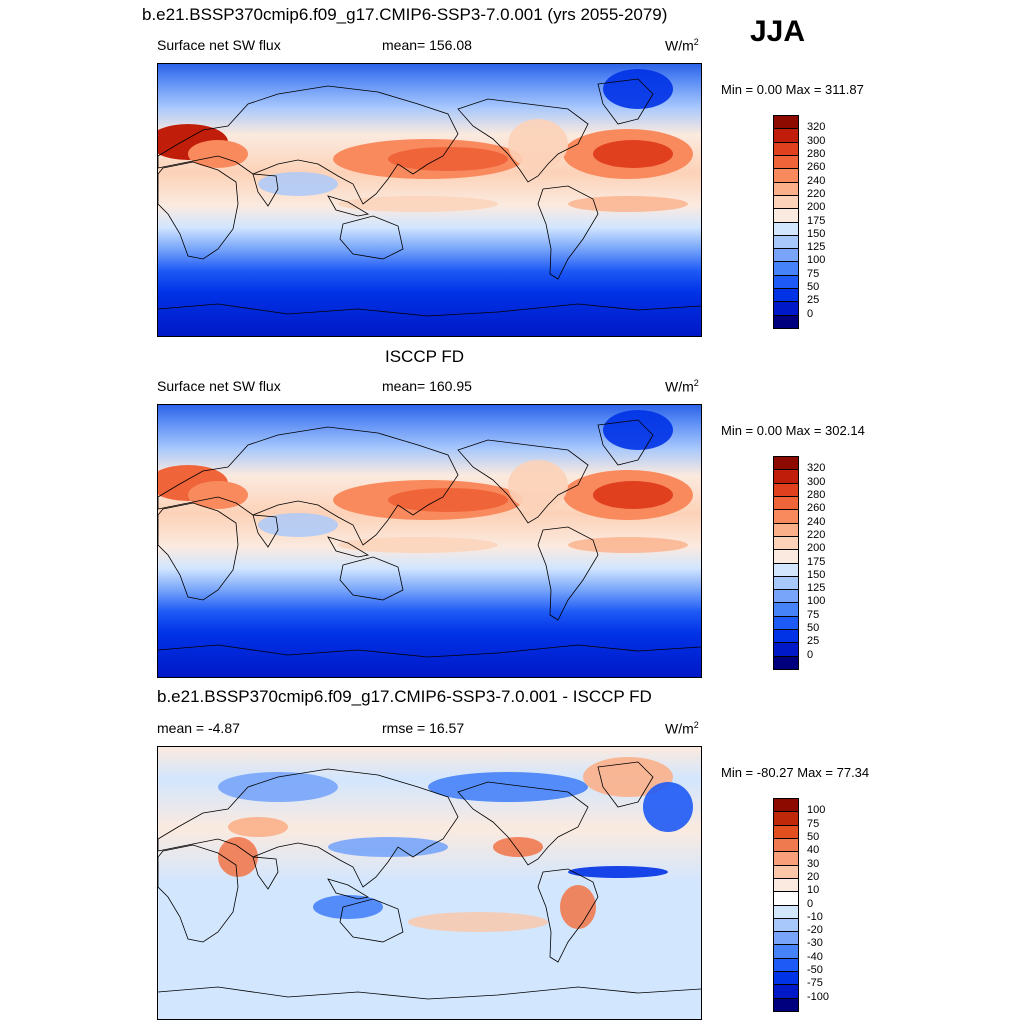 This screenshot has width=1024, height=1024. What do you see at coordinates (778, 31) in the screenshot?
I see `season-label: JJA` at bounding box center [778, 31].